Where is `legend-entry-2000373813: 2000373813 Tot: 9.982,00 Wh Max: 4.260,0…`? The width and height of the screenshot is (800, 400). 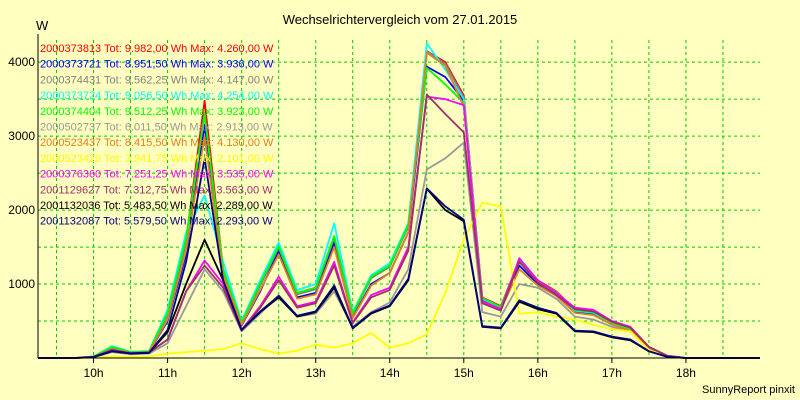 legend-entry-2000373813: 2000373813 Tot: 9.982,00 Wh Max: 4.260,0… is located at coordinates (157, 49).